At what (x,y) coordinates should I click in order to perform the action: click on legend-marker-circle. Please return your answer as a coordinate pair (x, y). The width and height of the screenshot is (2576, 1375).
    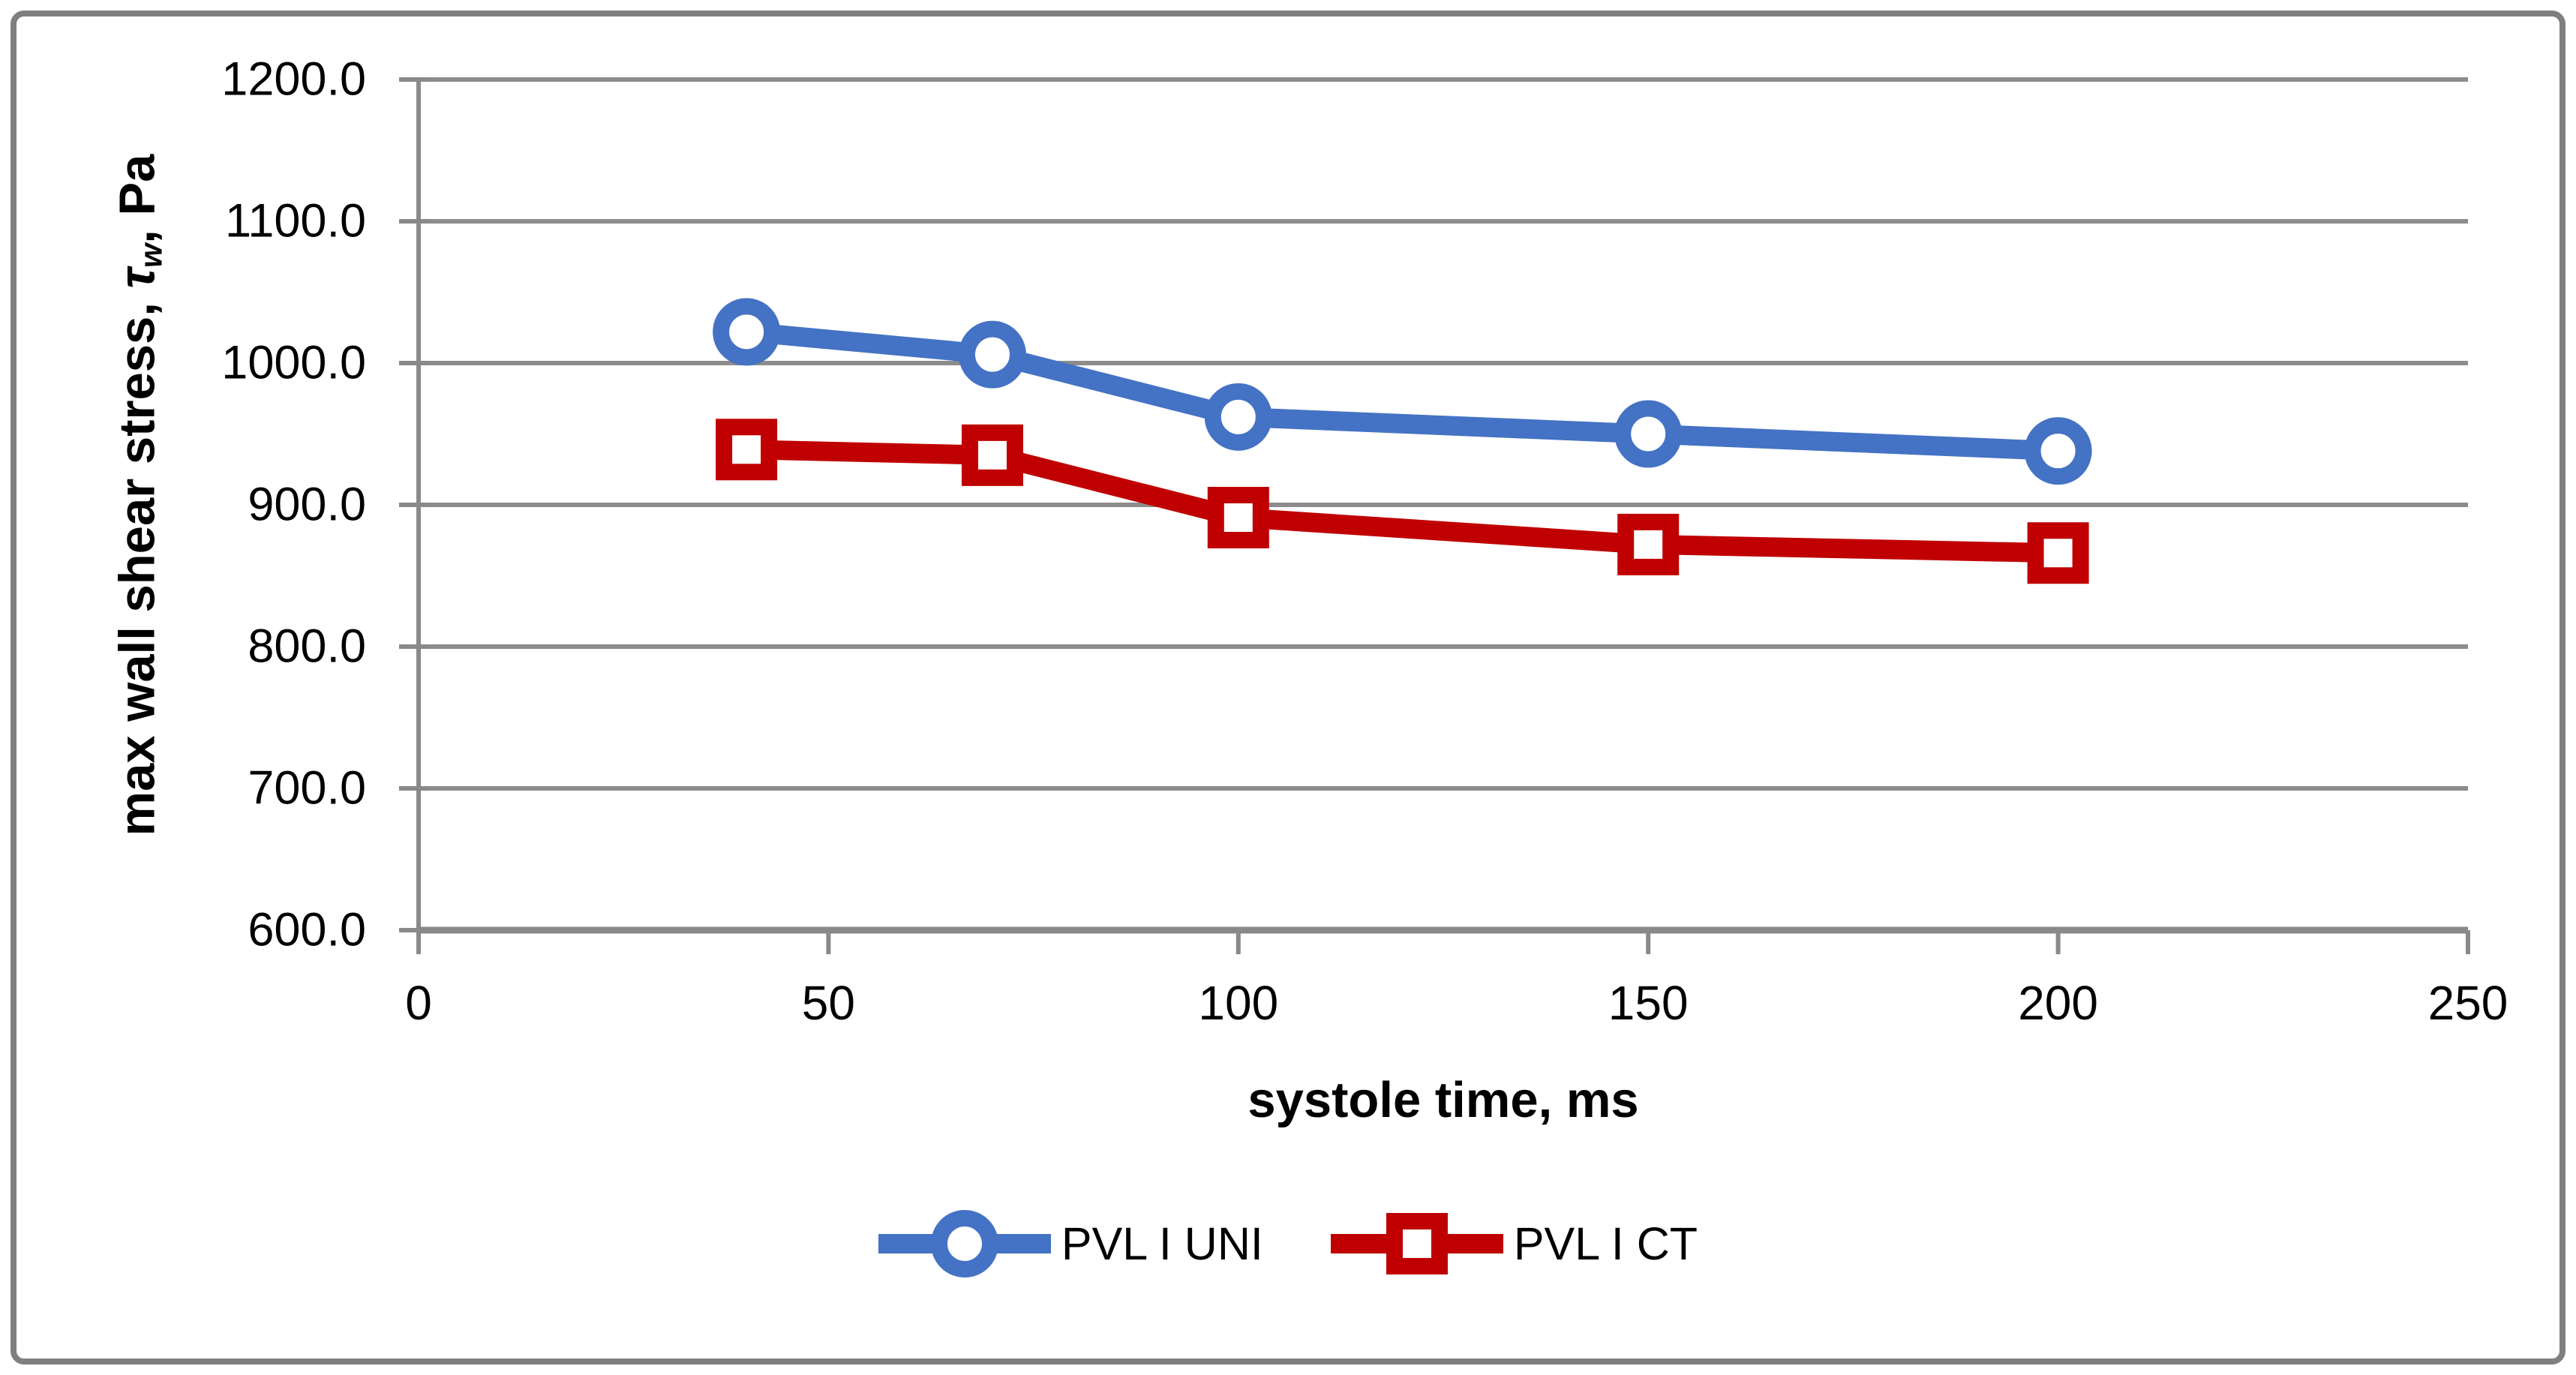
    Looking at the image, I should click on (964, 1243).